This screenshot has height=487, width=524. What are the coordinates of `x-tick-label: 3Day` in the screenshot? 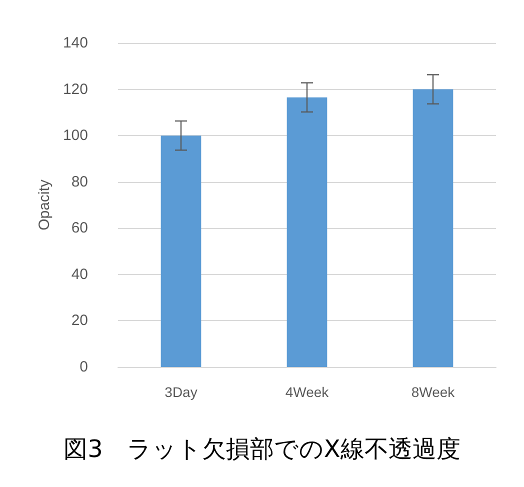 It's located at (181, 392).